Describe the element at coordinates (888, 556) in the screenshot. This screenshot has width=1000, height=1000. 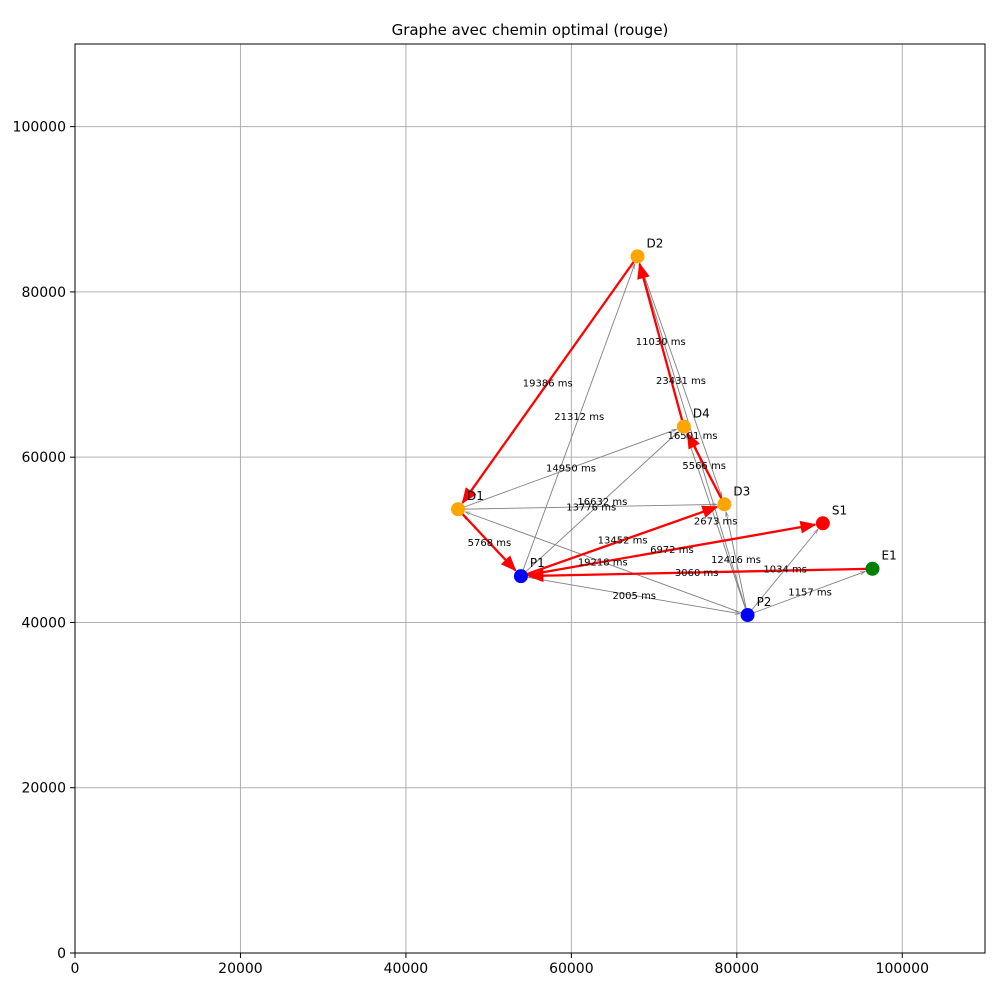
I see `node-label: E1` at that location.